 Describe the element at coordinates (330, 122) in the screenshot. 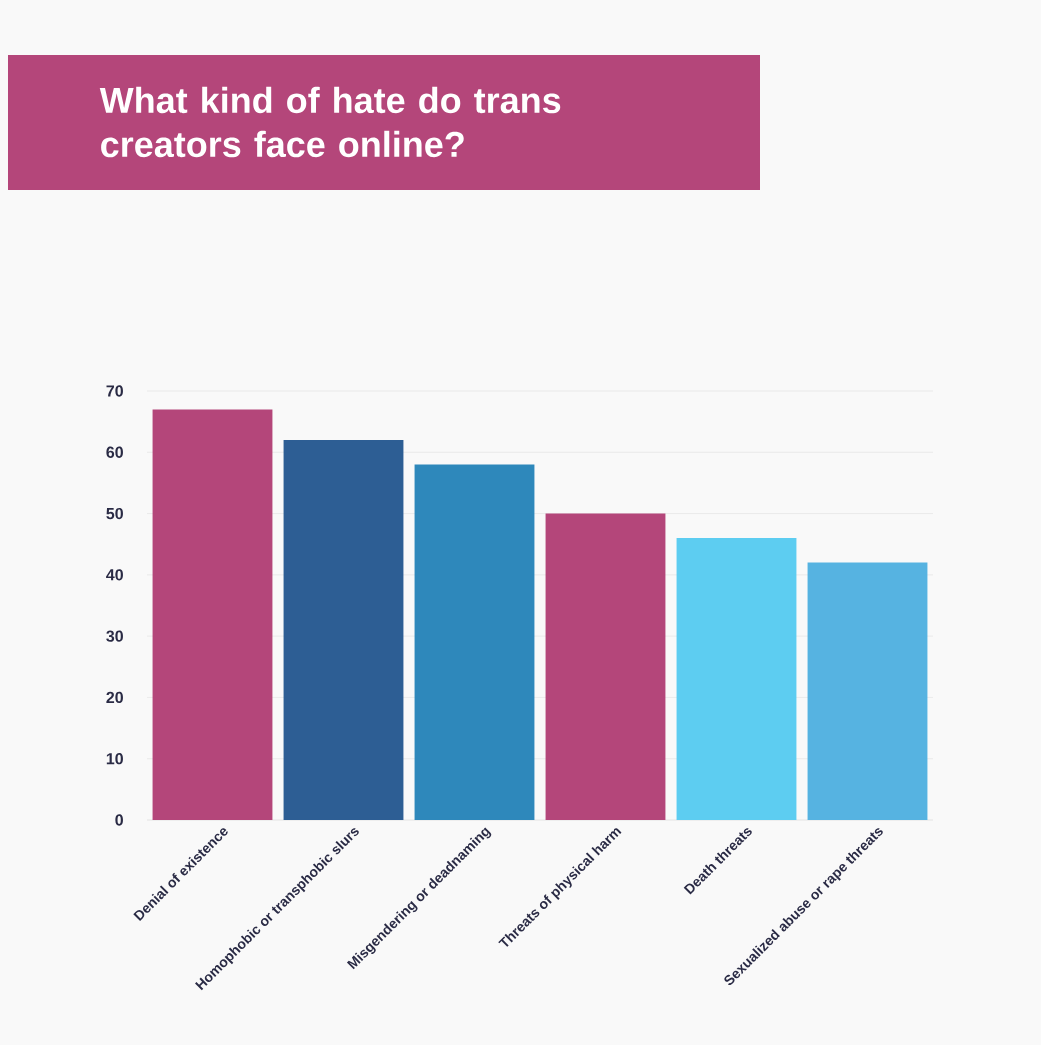

I see `chart-title: What kind of hate do trans creators face online?` at that location.